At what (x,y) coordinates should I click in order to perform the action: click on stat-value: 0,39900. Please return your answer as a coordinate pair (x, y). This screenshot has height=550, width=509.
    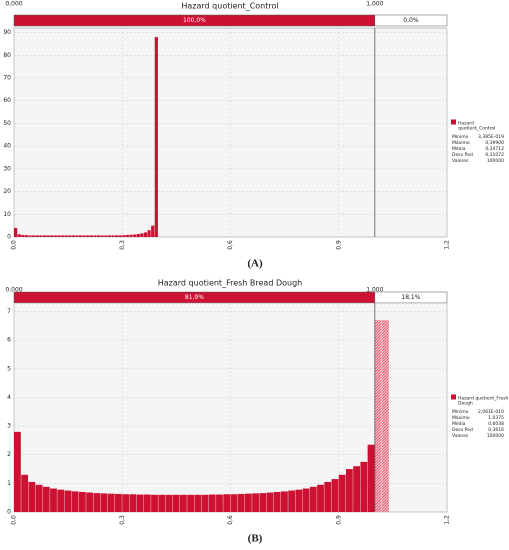
    Looking at the image, I should click on (494, 143).